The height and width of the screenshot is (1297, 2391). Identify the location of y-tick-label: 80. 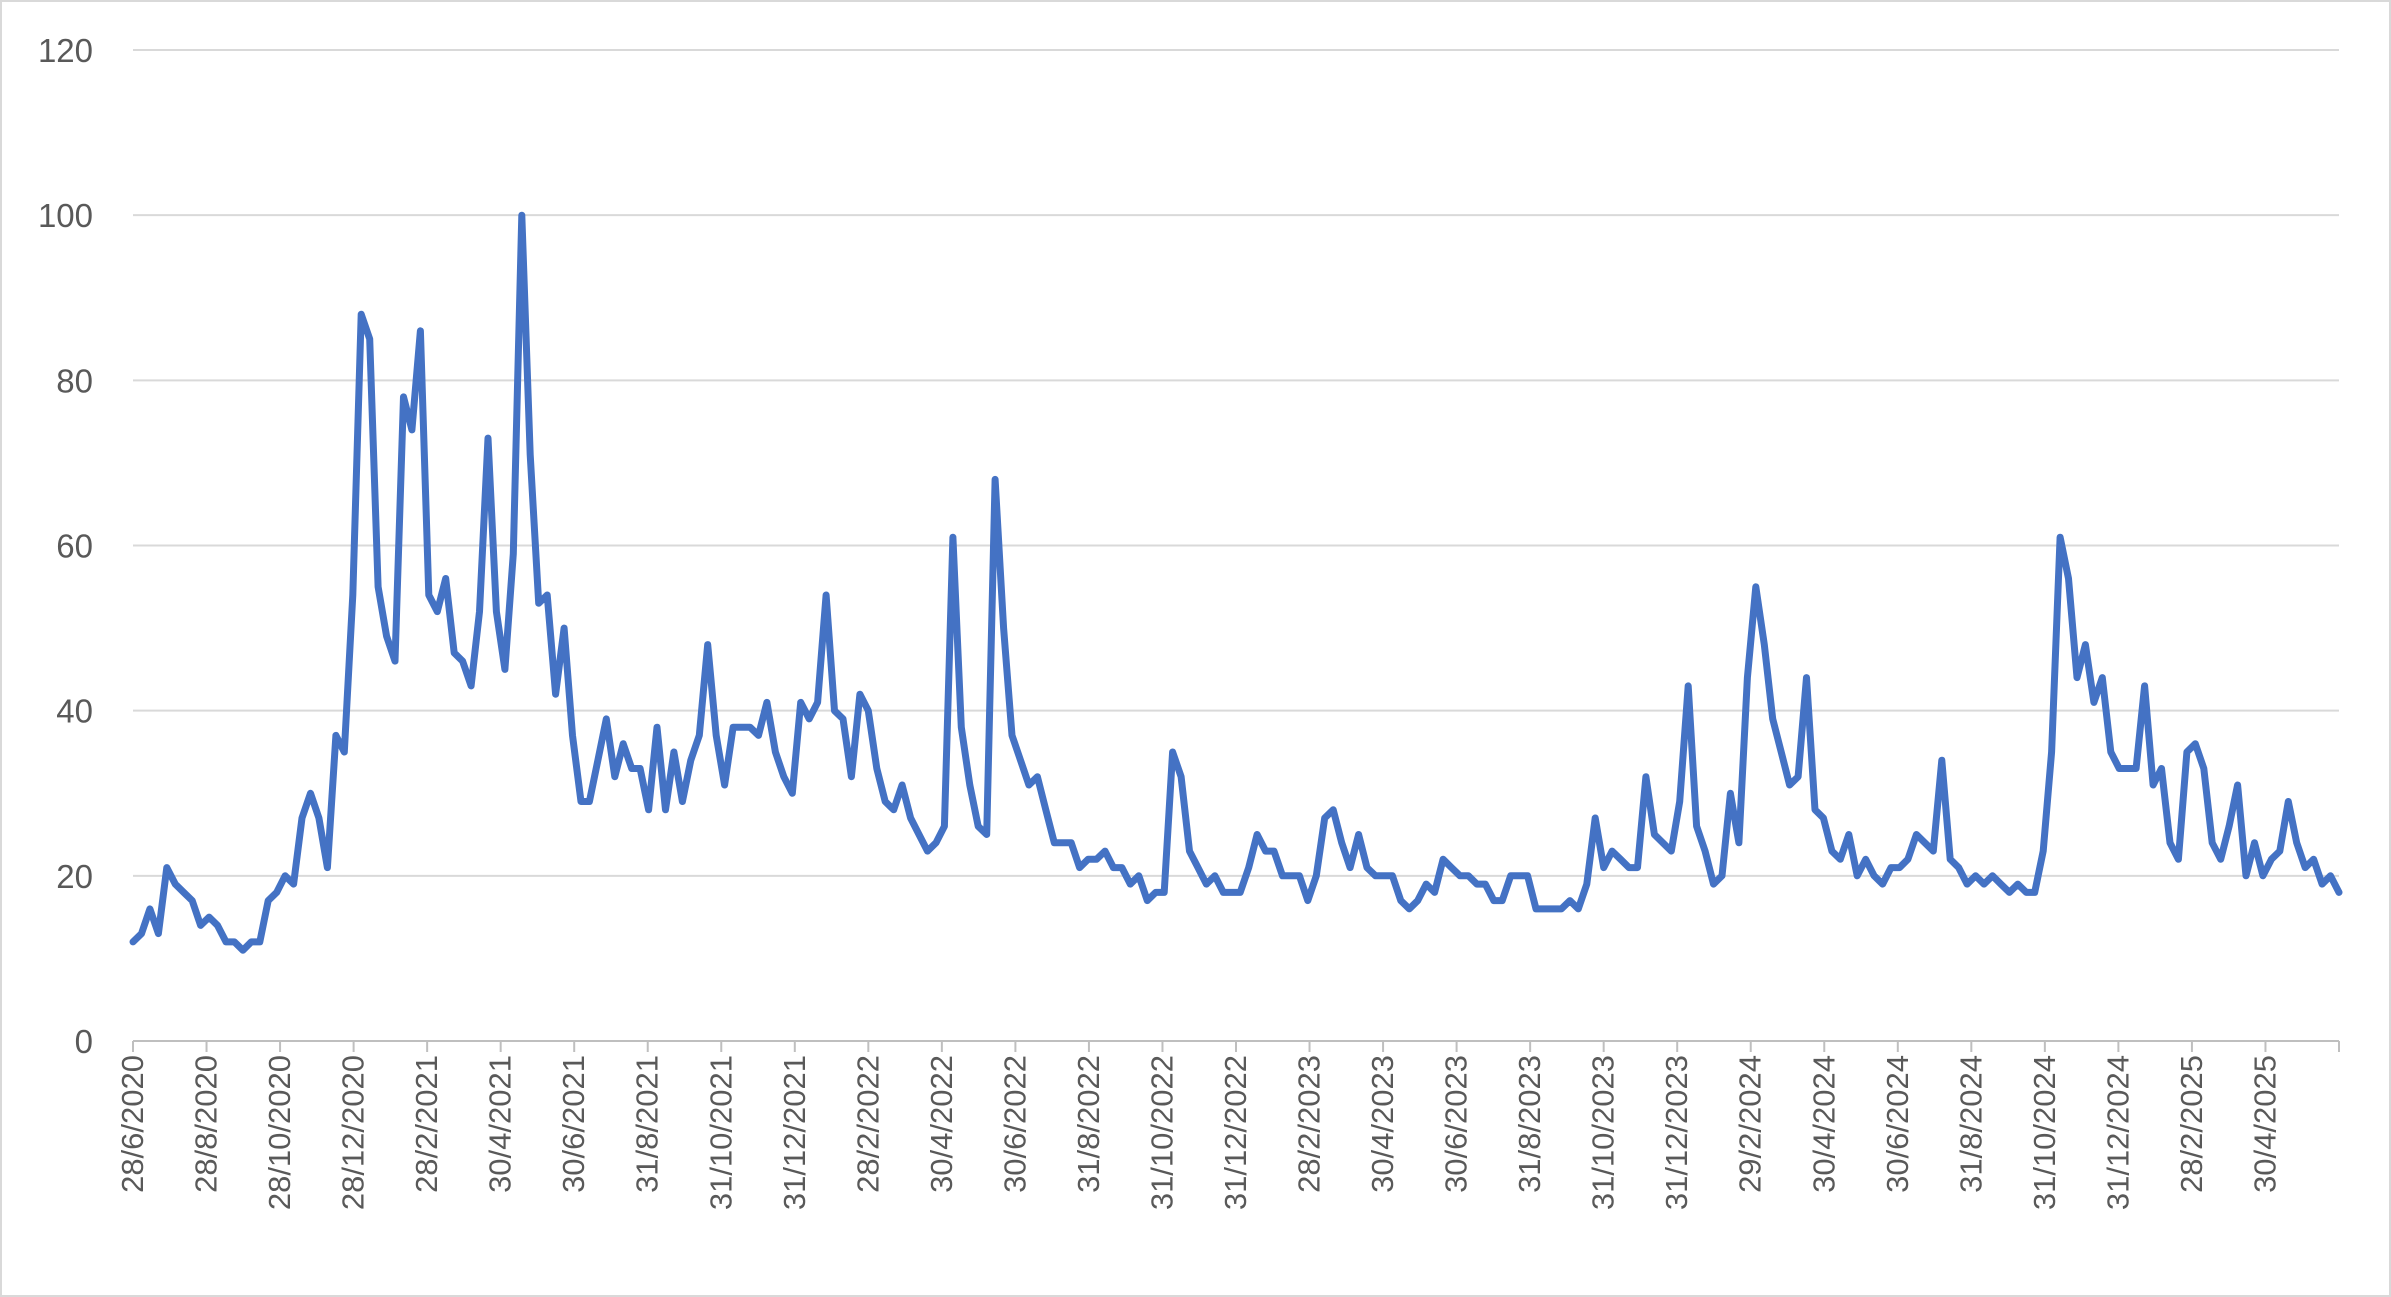
(74, 380).